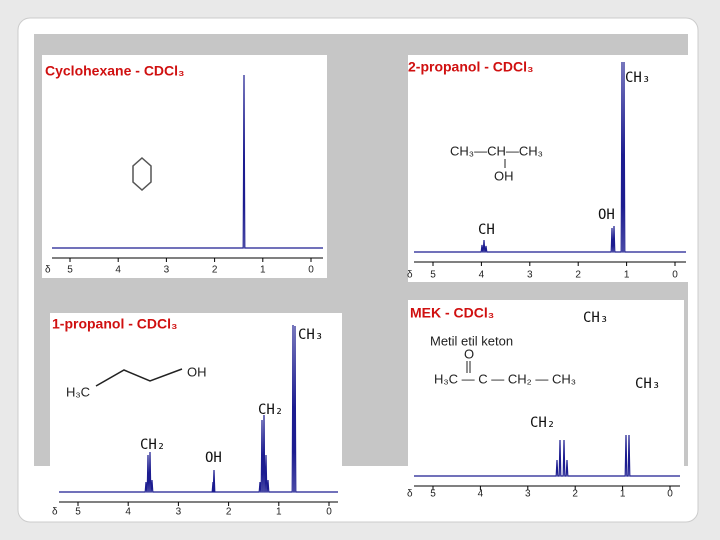  I want to click on structure-text: O, so click(469, 353).